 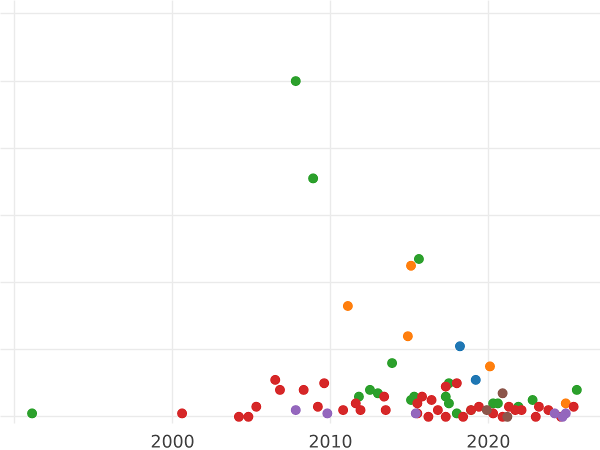 What do you see at coordinates (488, 441) in the screenshot?
I see `x-tick-label: 2020` at bounding box center [488, 441].